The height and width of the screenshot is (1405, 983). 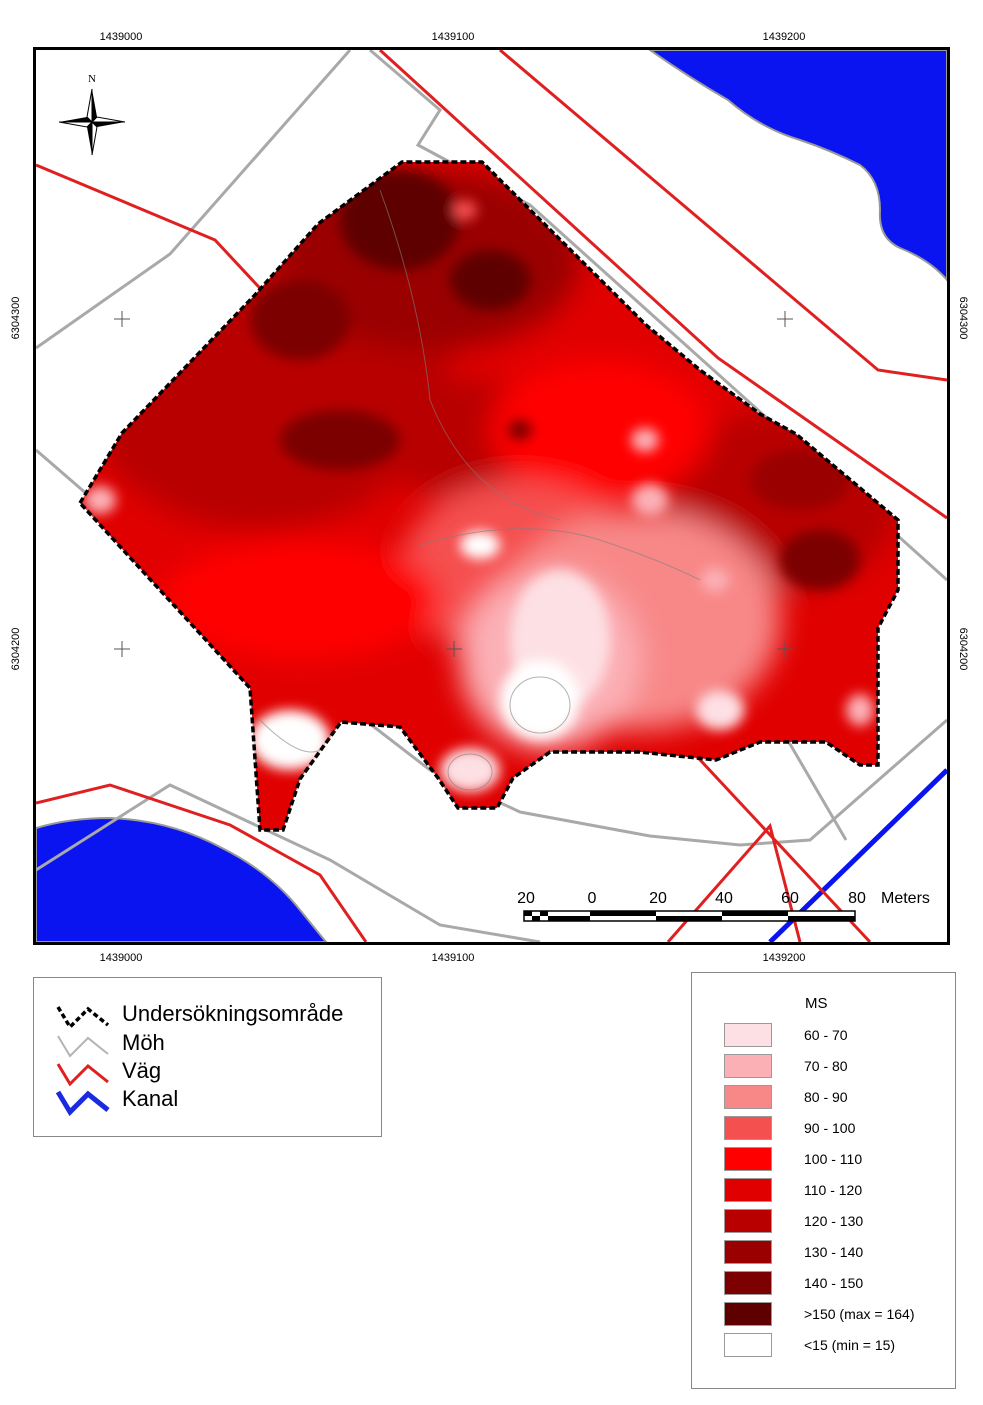 I want to click on ms-class-120-130: 120 - 130, so click(x=834, y=1222).